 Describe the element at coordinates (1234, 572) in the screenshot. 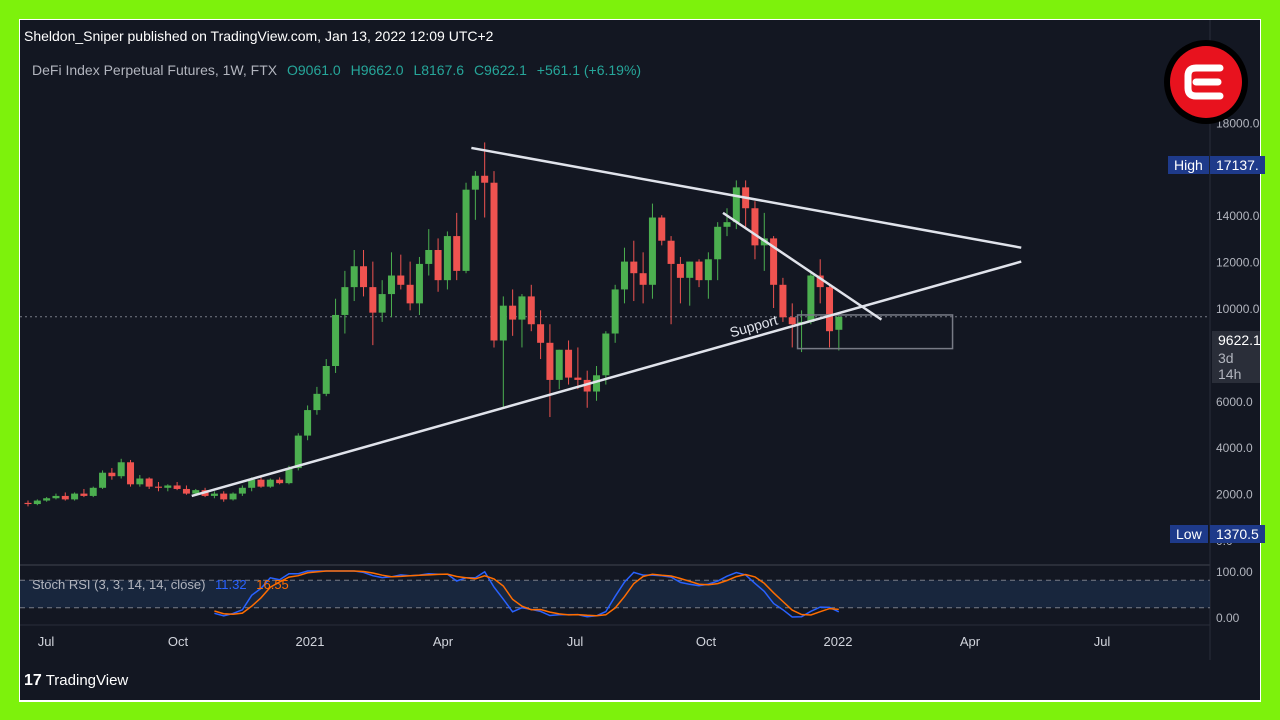

I see `rsi-tick-label: 100.00` at that location.